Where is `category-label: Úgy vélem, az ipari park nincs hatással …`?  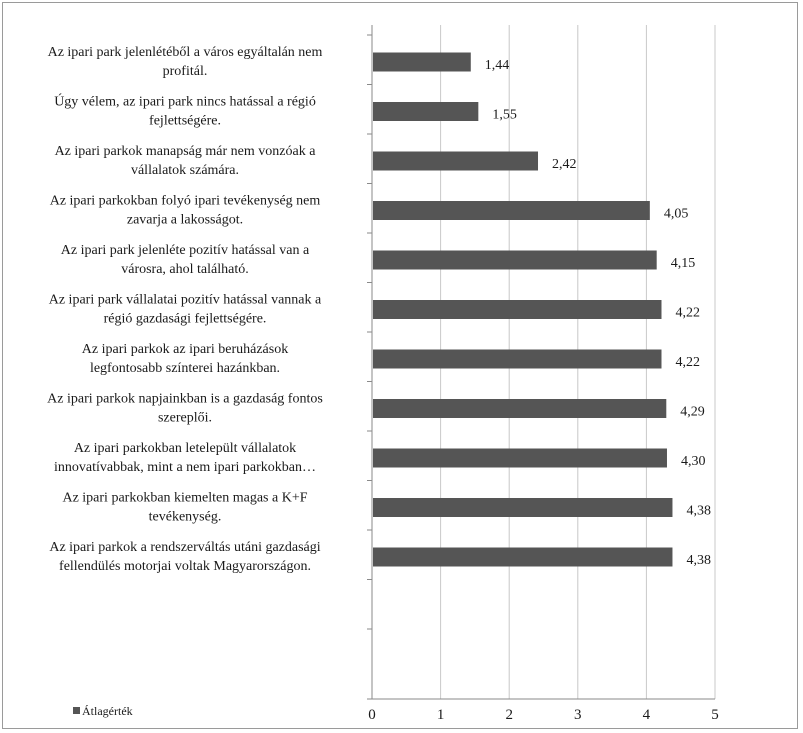 category-label: Úgy vélem, az ipari park nincs hatással … is located at coordinates (185, 111).